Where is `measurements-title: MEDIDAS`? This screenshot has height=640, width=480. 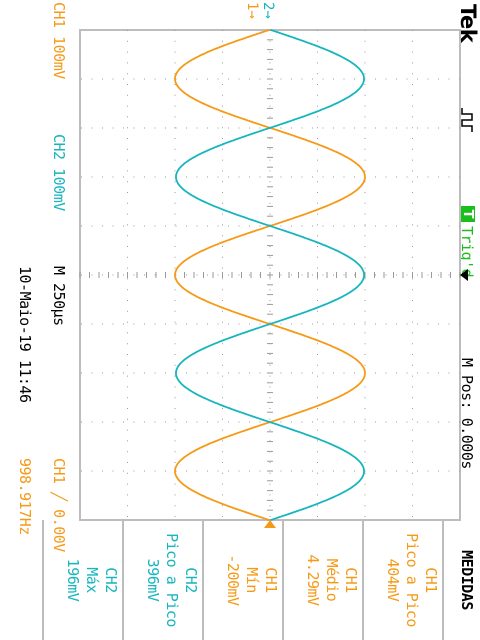 measurements-title: MEDIDAS is located at coordinates (467, 580).